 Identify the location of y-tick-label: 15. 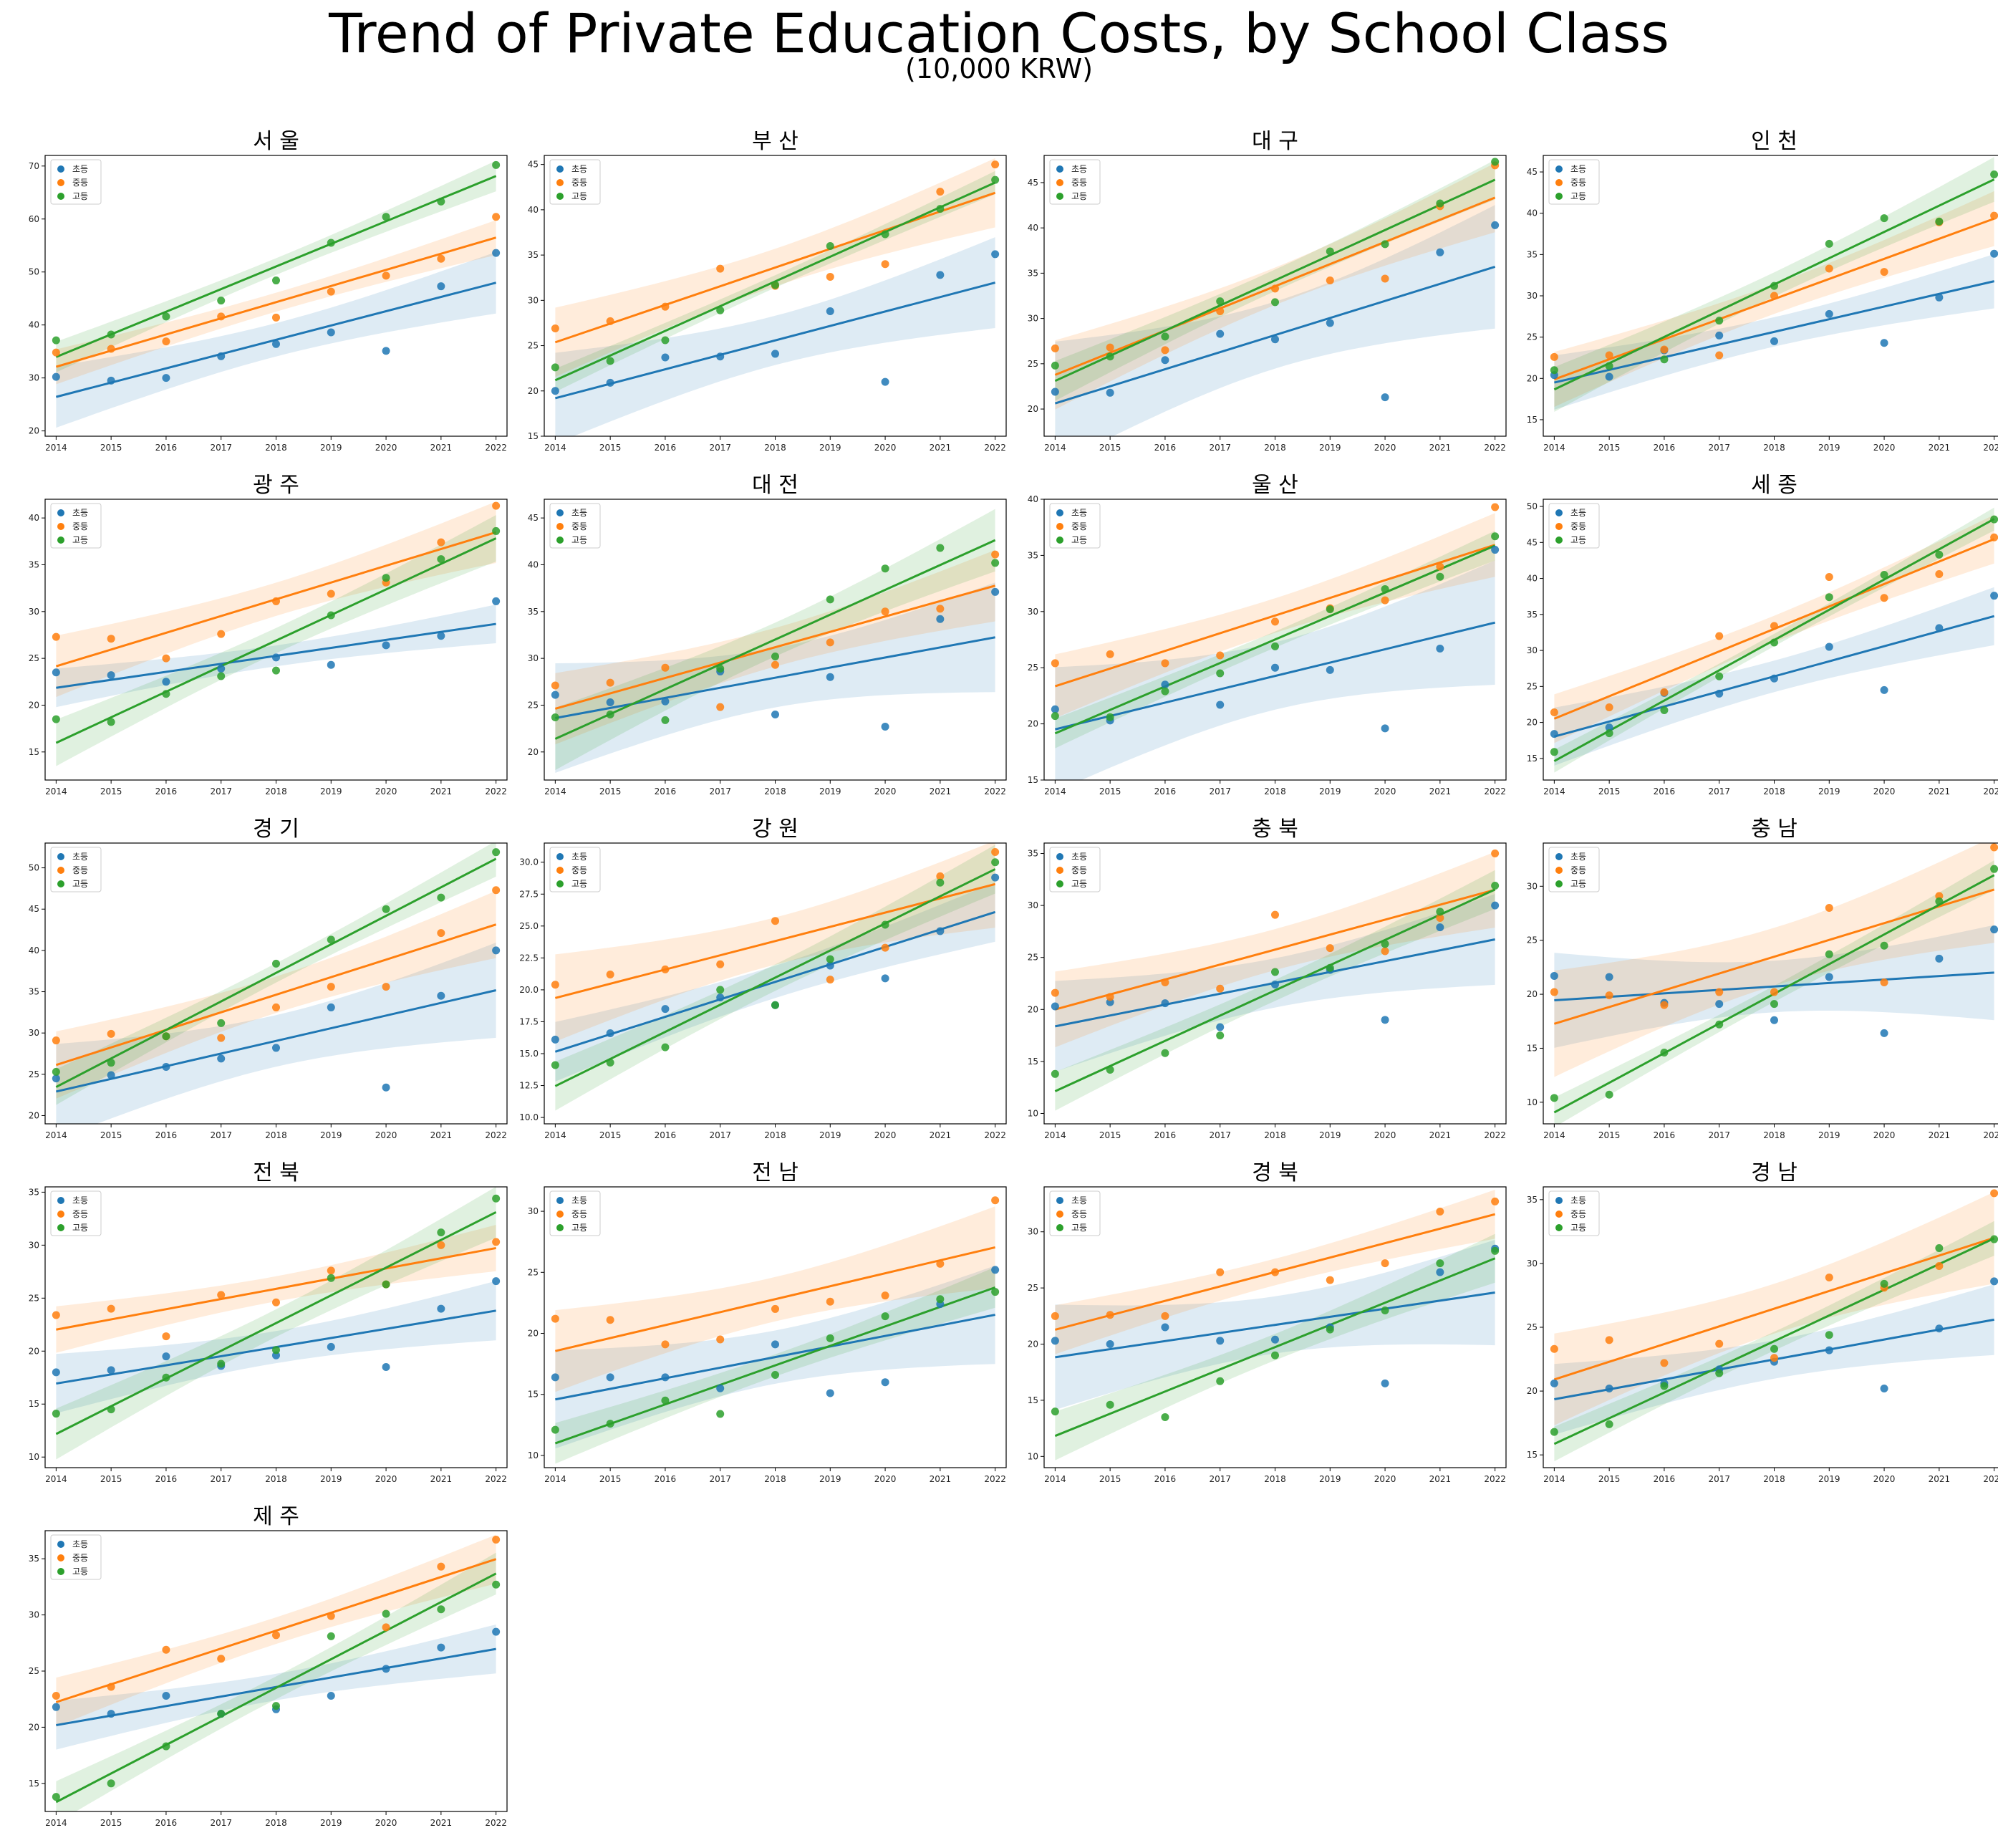
(34, 1784).